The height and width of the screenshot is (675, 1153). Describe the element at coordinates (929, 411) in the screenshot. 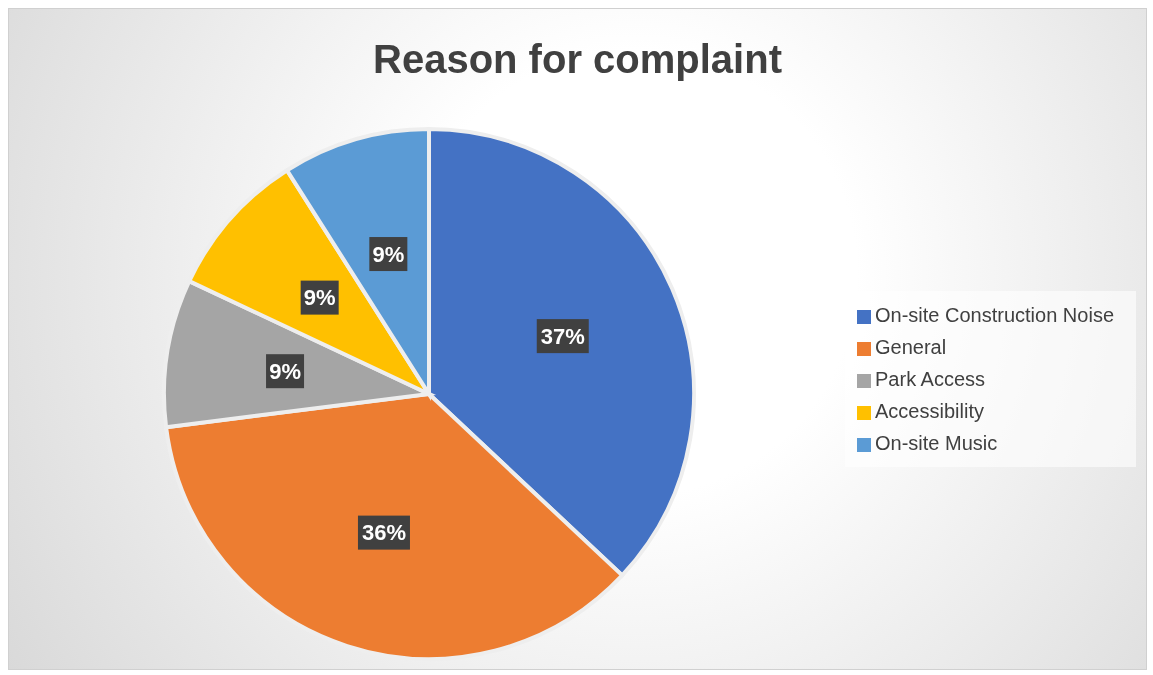

I see `legend-label: Accessibility` at that location.